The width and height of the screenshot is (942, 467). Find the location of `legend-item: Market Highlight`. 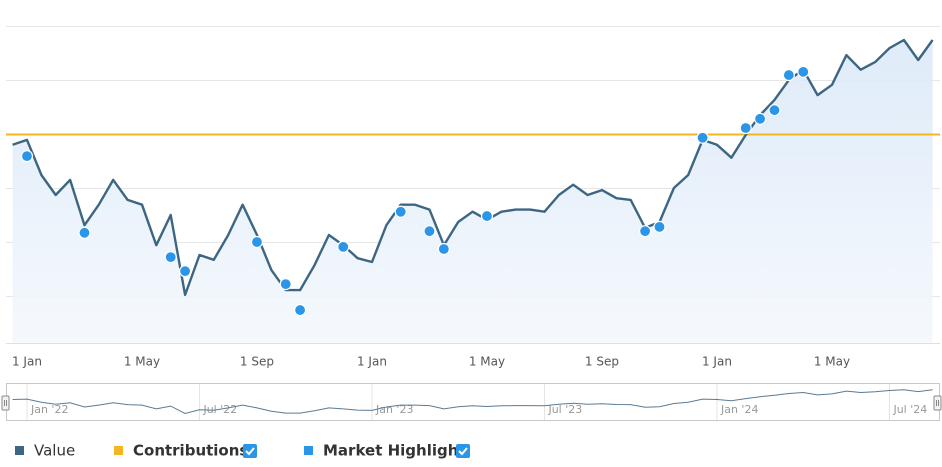

legend-item: Market Highlight is located at coordinates (387, 451).